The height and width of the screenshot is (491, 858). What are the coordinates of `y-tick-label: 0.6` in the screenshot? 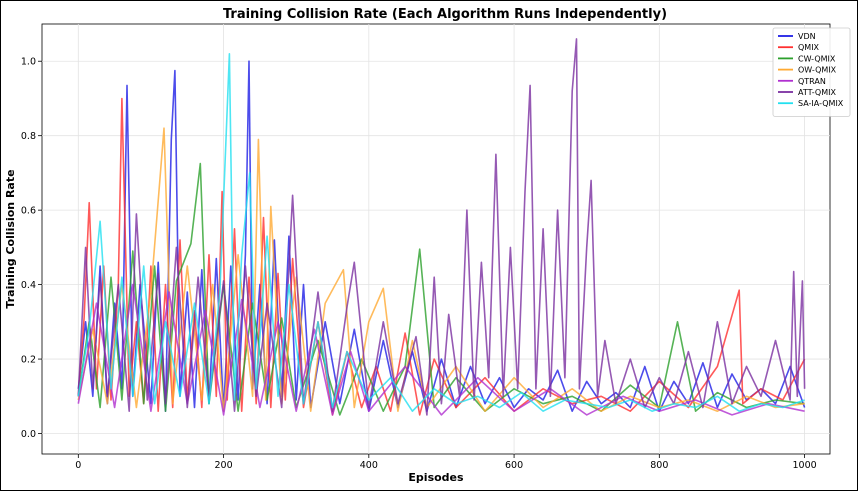 It's located at (28, 211).